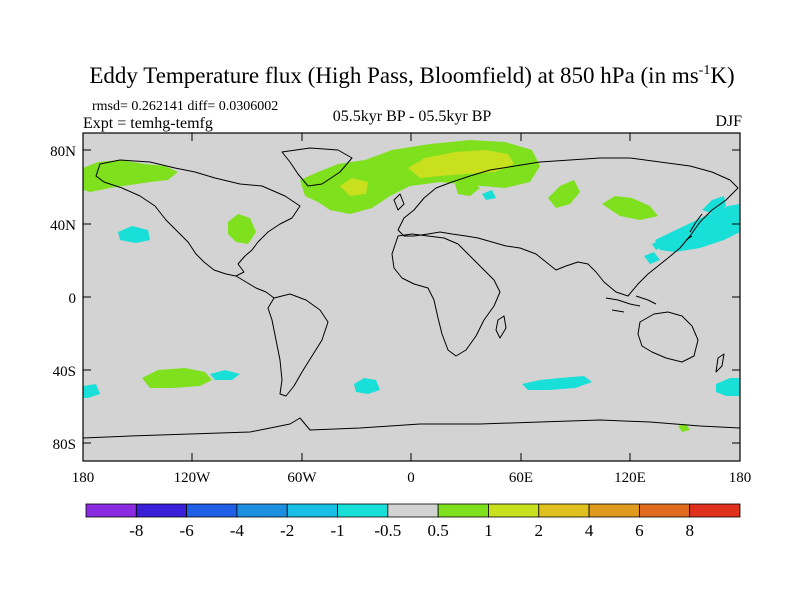  I want to click on coastline-japan, so click(694, 227).